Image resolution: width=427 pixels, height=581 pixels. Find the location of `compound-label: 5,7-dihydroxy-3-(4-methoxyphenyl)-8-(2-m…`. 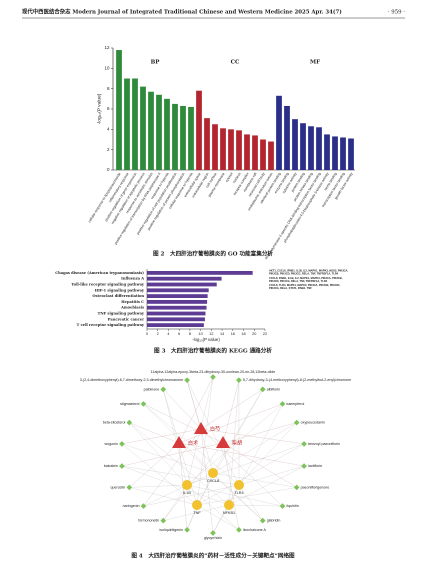

compound-label: 5,7-dihydroxy-3-(4-methoxyphenyl)-8-(2-m… is located at coordinates (297, 380).